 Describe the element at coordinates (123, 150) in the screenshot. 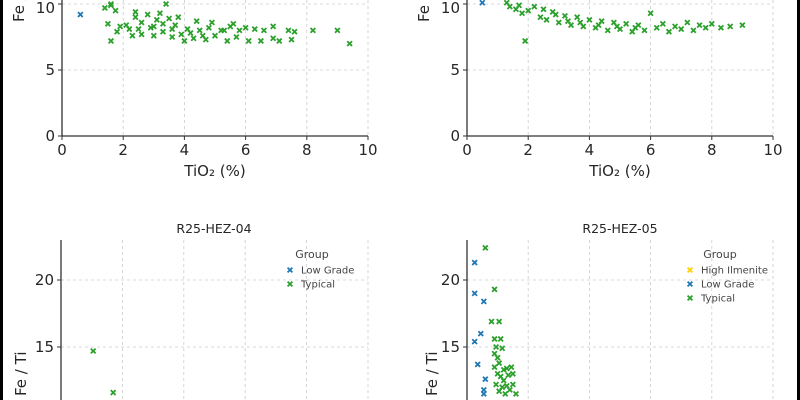

I see `x-tick-label: 2` at that location.